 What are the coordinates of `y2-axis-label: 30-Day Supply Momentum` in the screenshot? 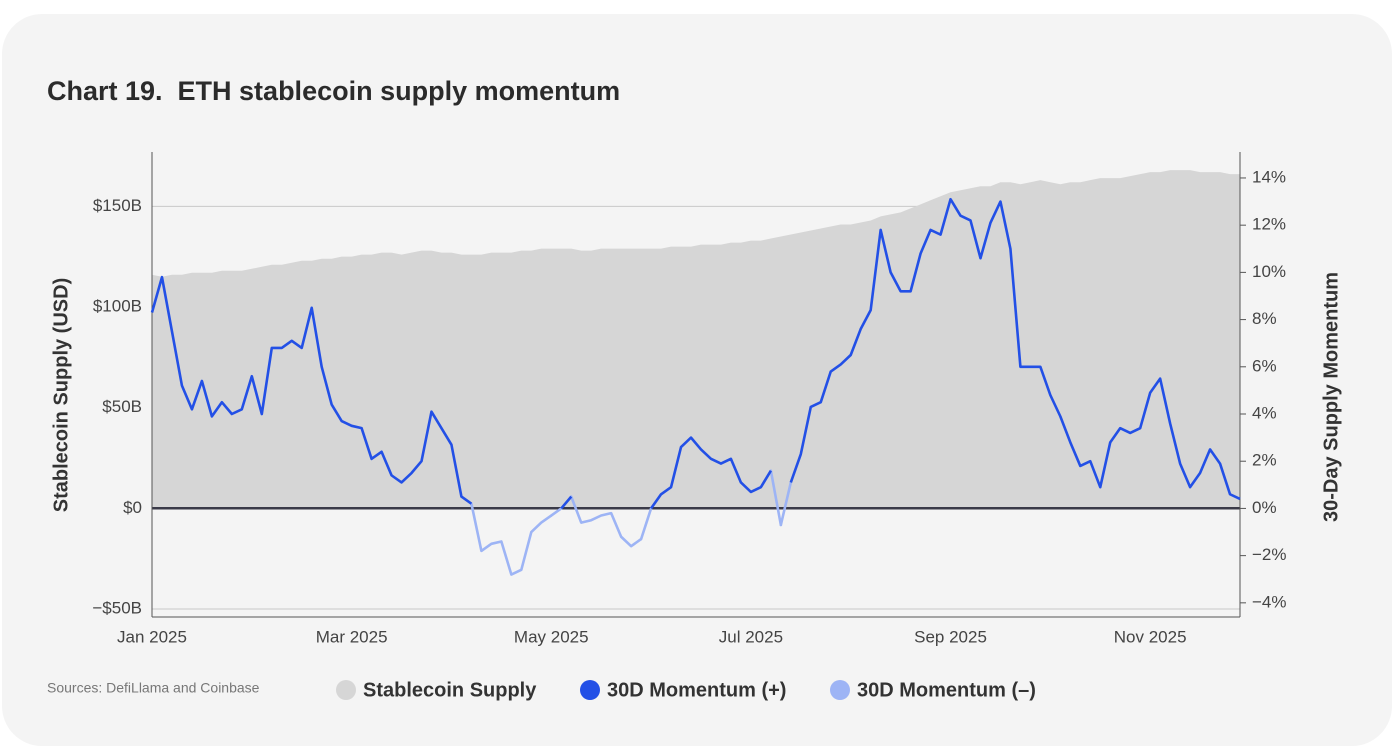 It's located at (1331, 397).